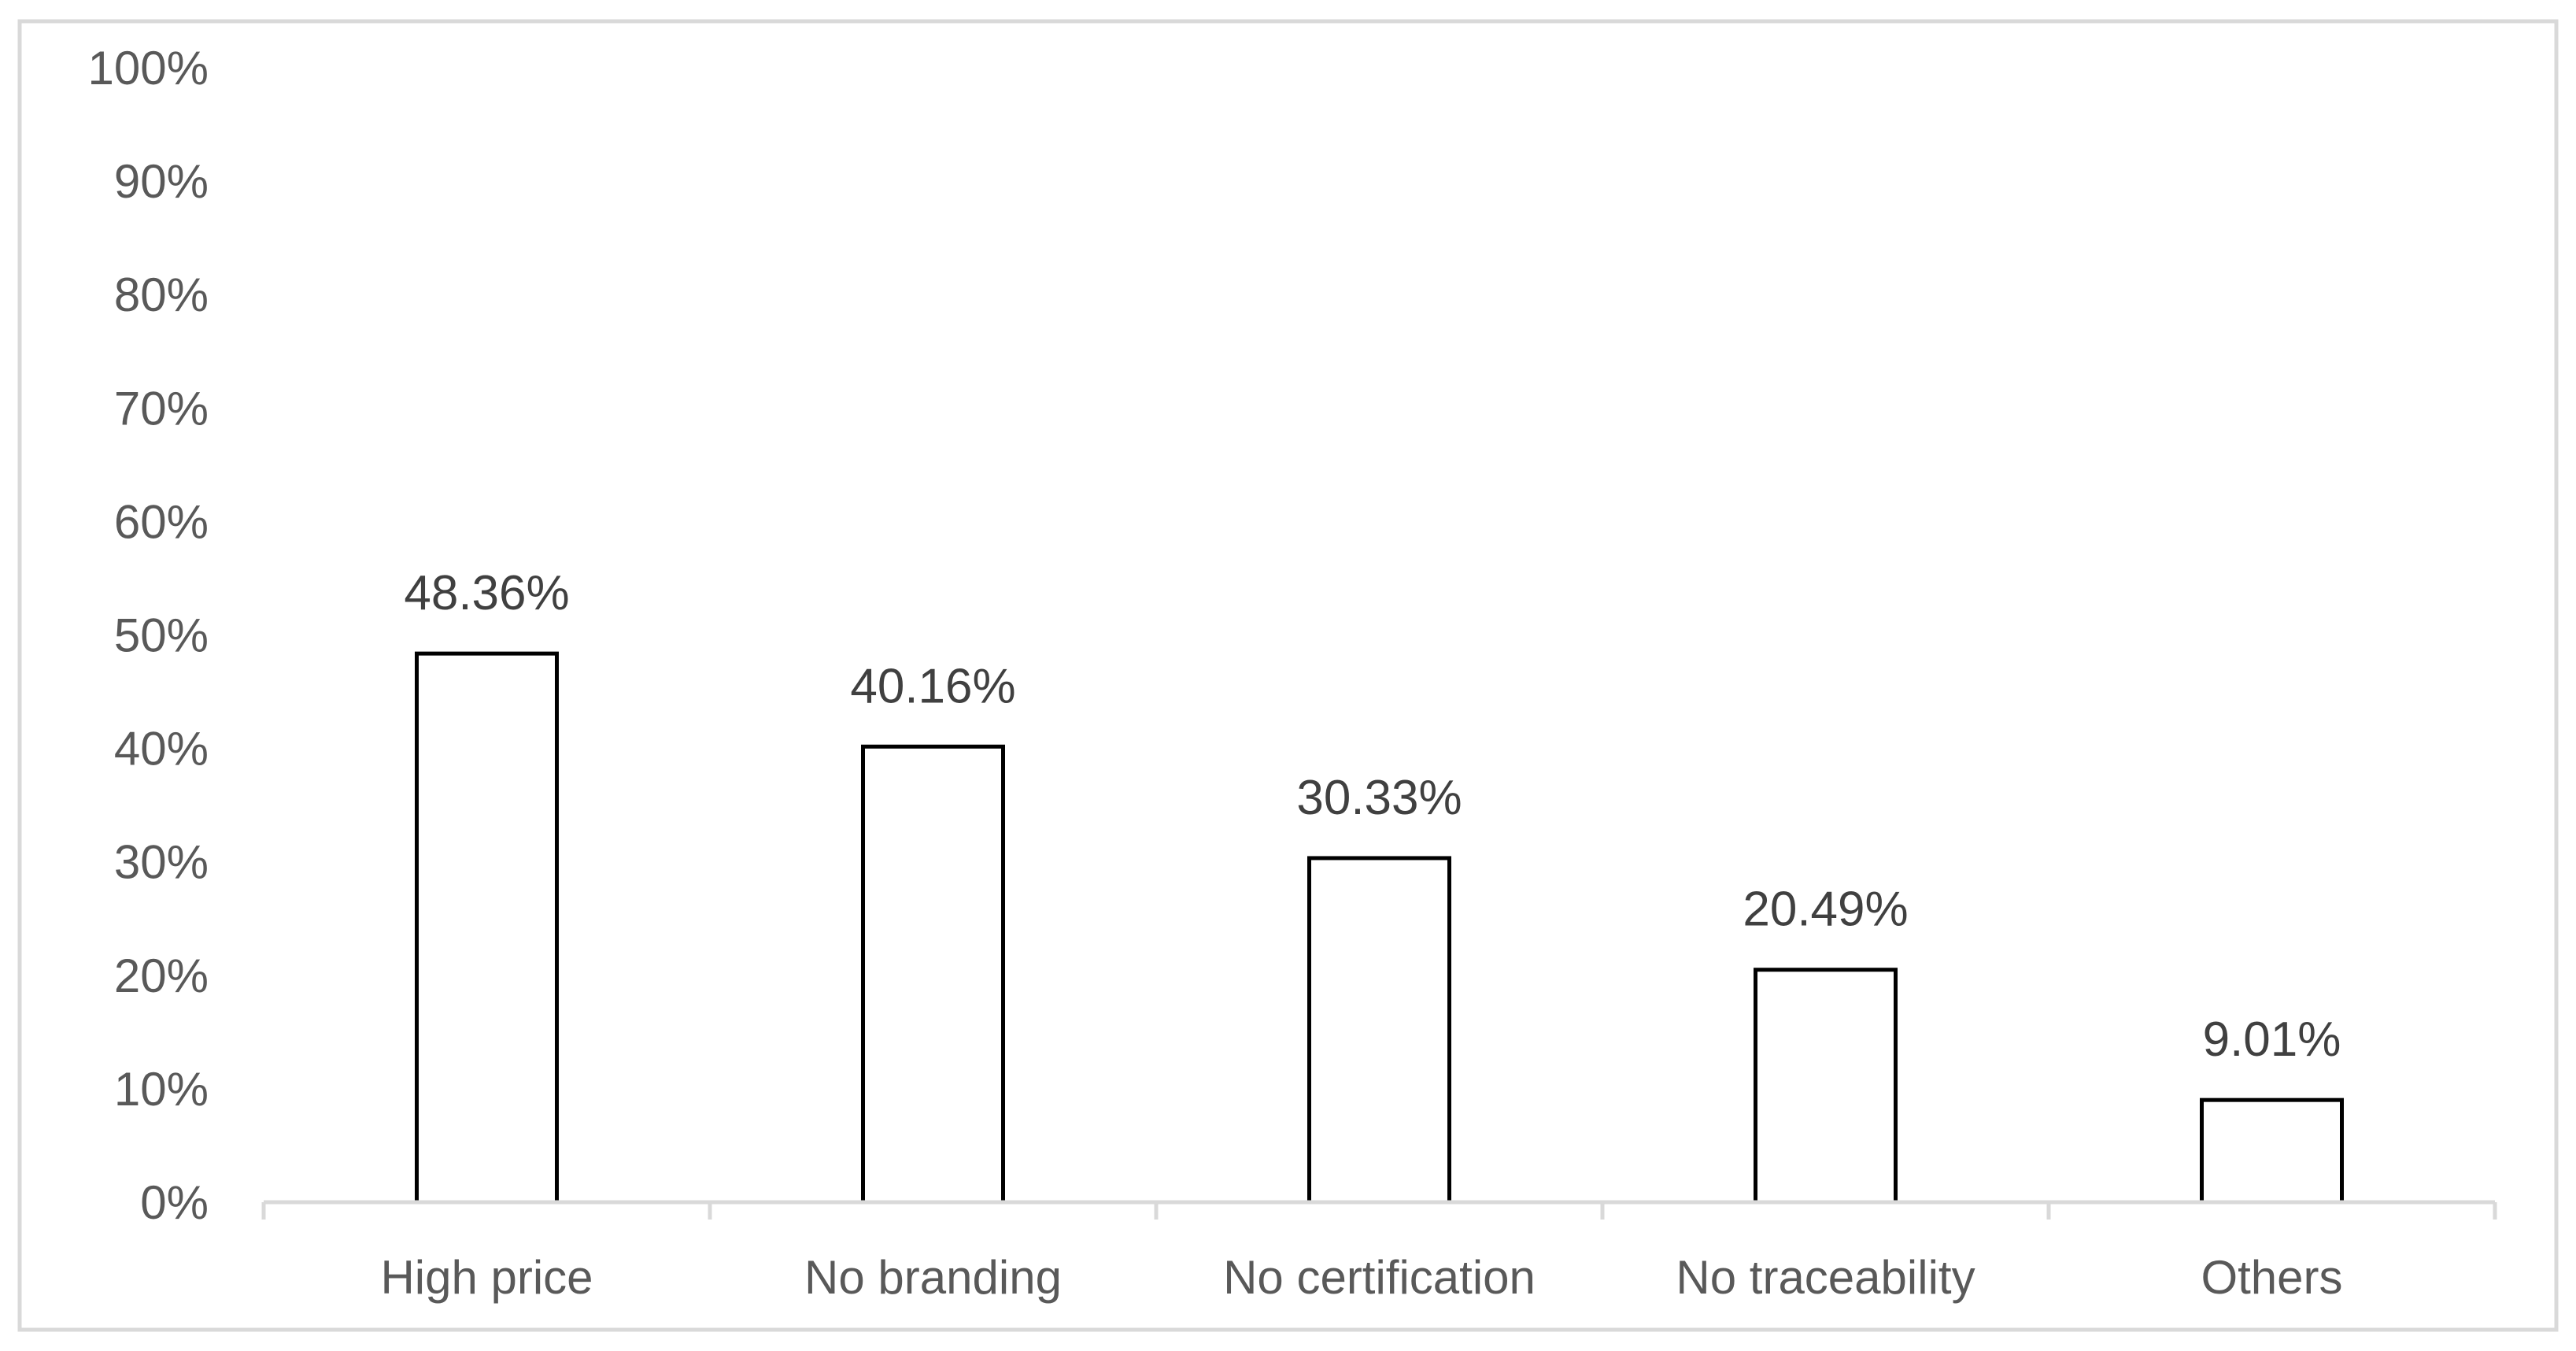  What do you see at coordinates (161, 294) in the screenshot?
I see `y-tick-label: 80%` at bounding box center [161, 294].